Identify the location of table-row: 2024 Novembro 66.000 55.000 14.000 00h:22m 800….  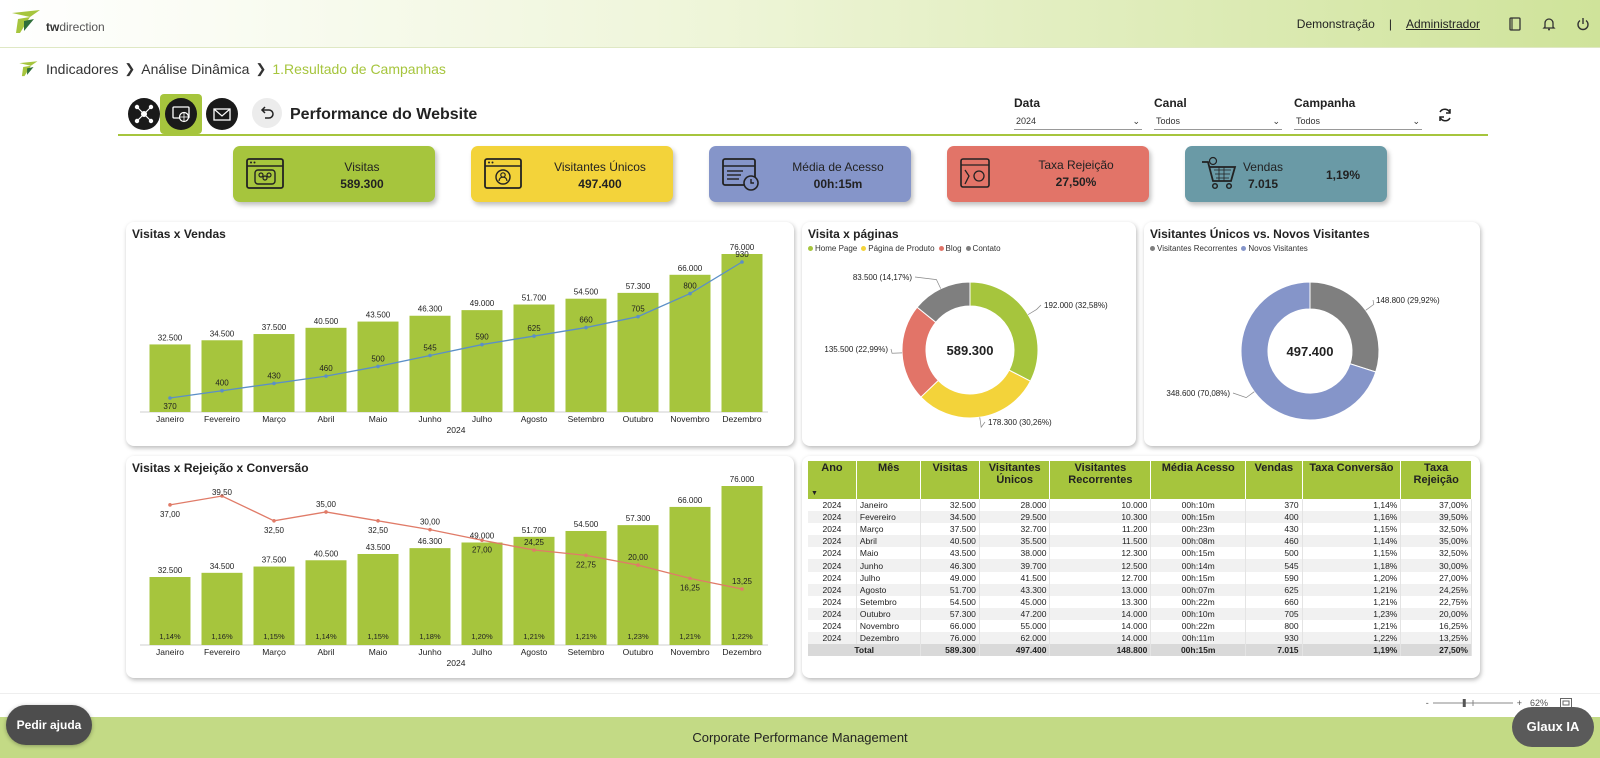
(1140, 626).